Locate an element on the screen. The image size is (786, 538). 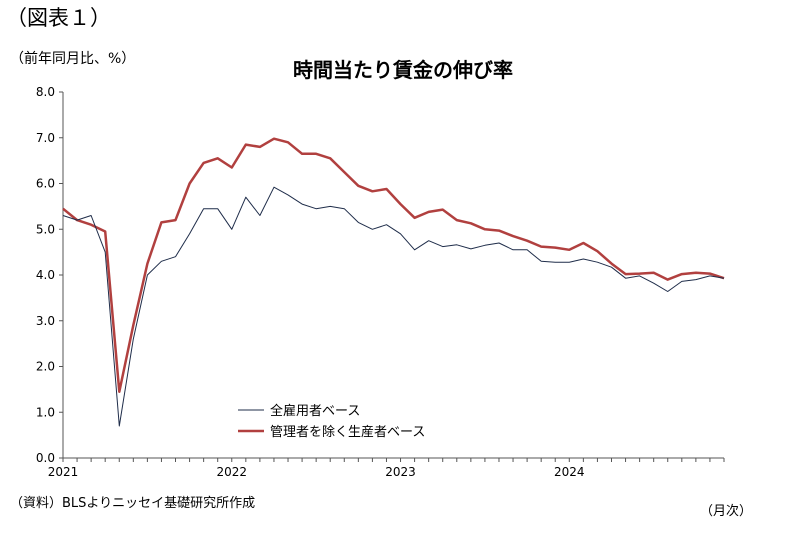
legend-label: 管理者を除く生産者ベース is located at coordinates (347, 432).